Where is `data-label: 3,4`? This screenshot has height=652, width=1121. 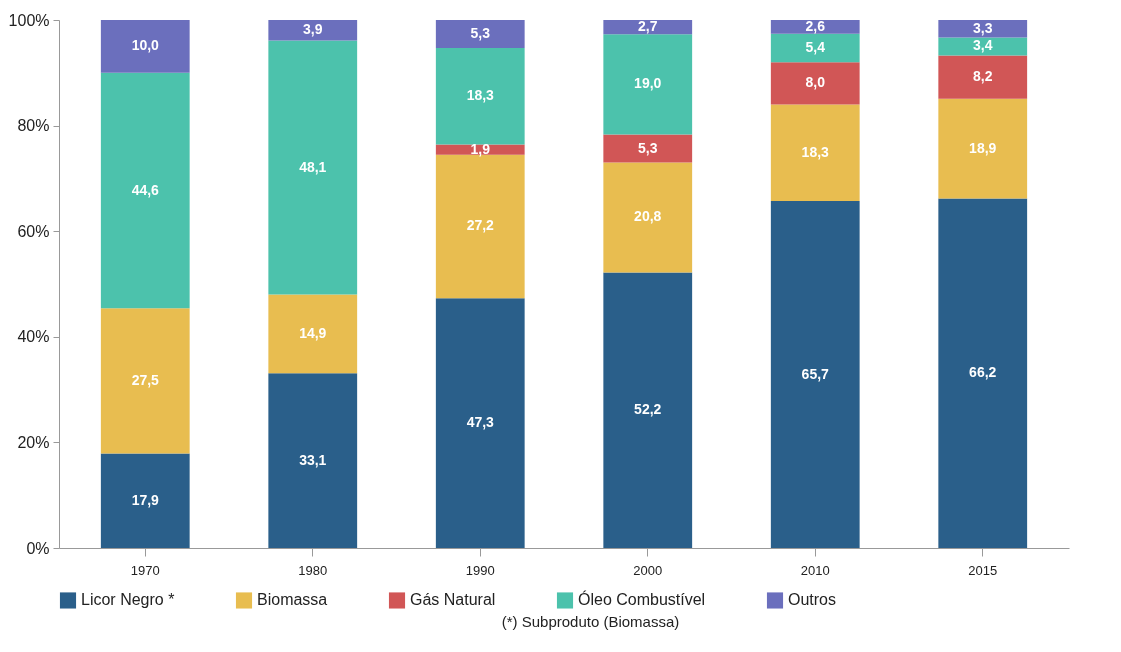 data-label: 3,4 is located at coordinates (983, 45).